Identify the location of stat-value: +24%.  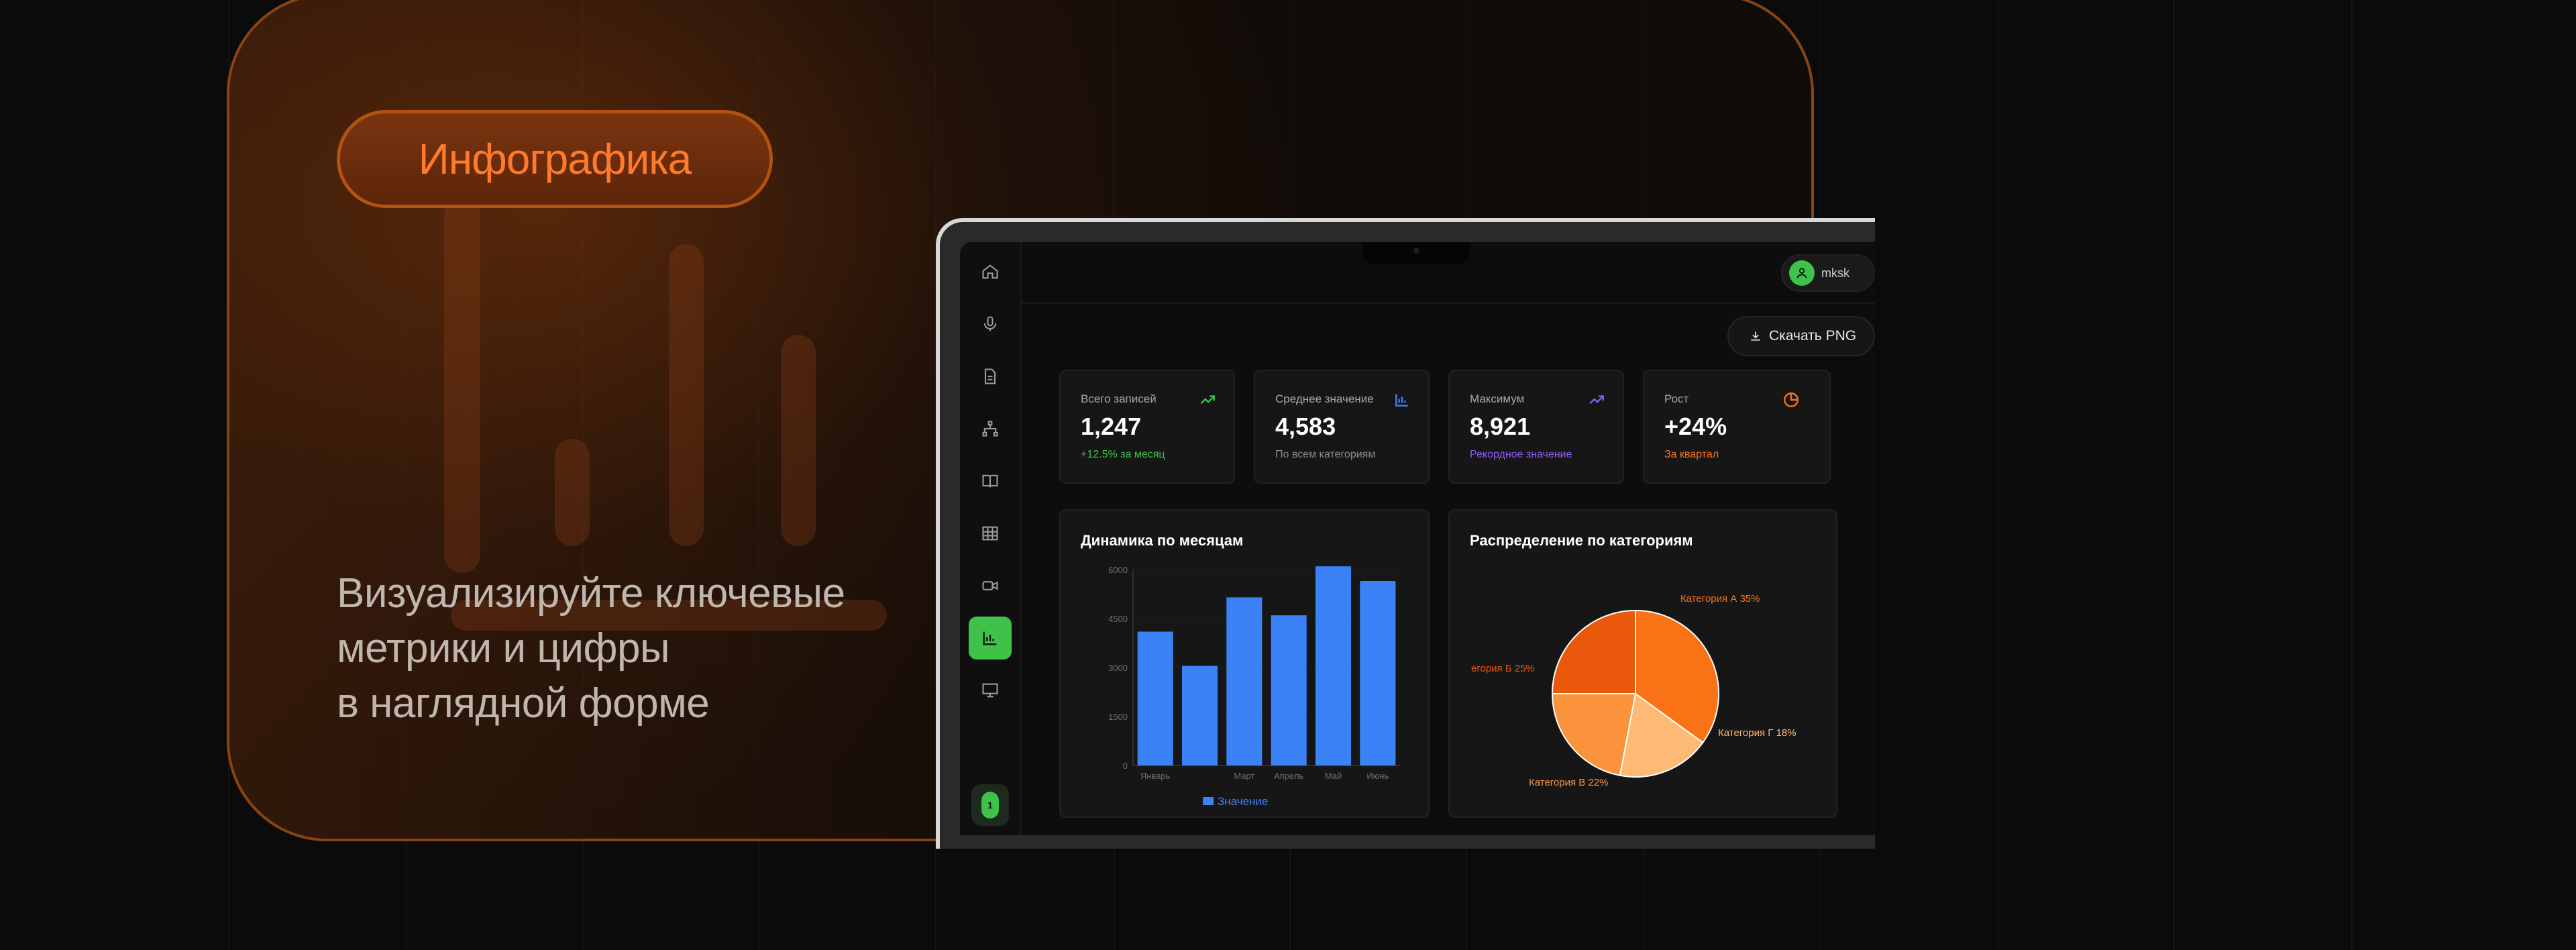
(1695, 426).